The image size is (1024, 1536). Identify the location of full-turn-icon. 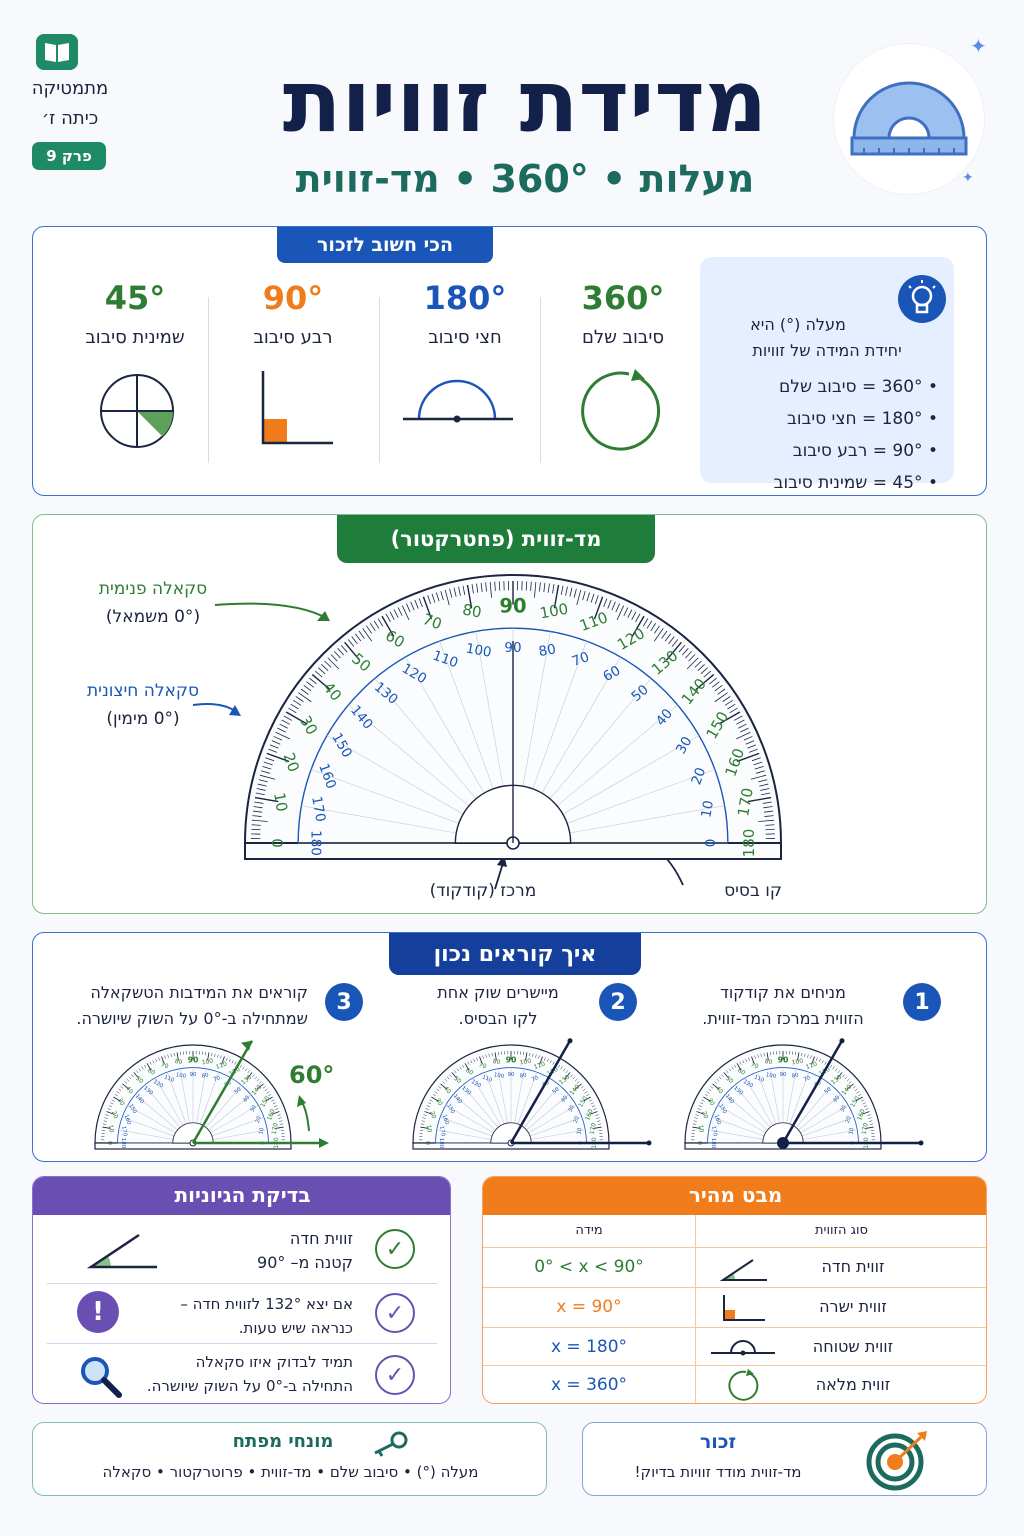
(743, 1385).